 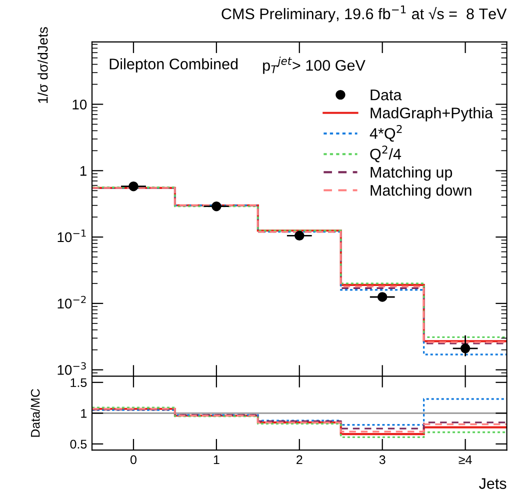 I want to click on chart-title: CMS Preliminary, 19.6 fb$^{−1}$ at √s = 8 TeV, so click(x=364, y=13).